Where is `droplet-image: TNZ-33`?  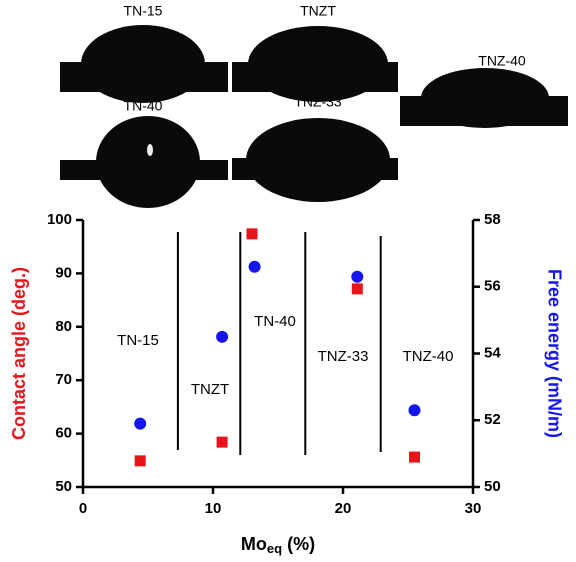 droplet-image: TNZ-33 is located at coordinates (315, 148).